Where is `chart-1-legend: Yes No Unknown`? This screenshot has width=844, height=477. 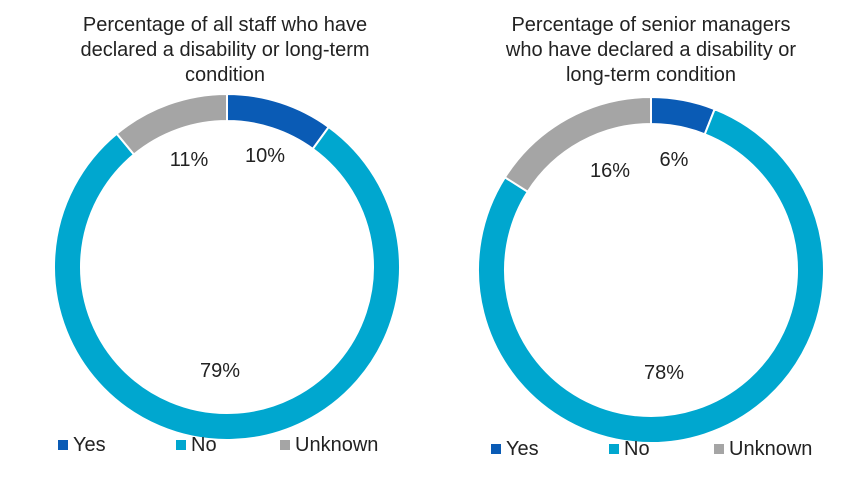 chart-1-legend: Yes No Unknown is located at coordinates (218, 445).